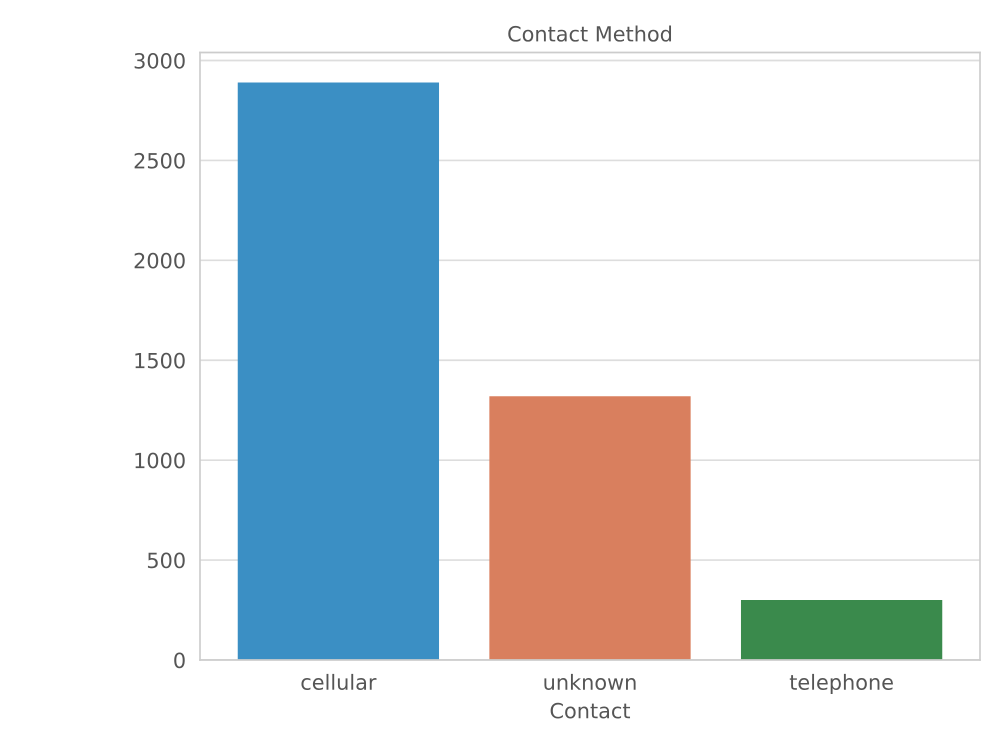 This screenshot has width=1000, height=750. What do you see at coordinates (590, 710) in the screenshot?
I see `x-axis-title: Contact` at bounding box center [590, 710].